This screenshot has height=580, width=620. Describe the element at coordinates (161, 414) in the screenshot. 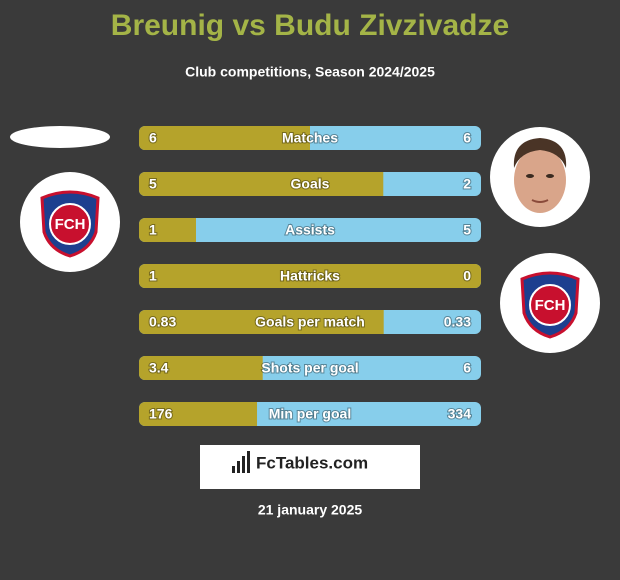

I see `left-value: 176` at that location.